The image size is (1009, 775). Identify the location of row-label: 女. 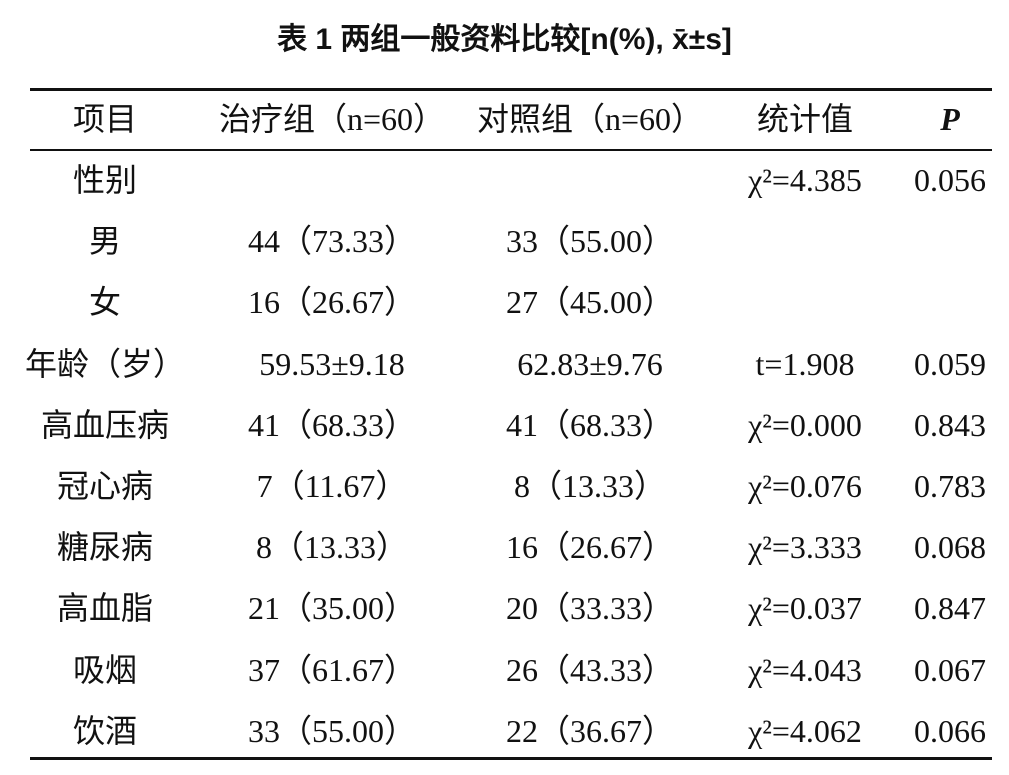
(105, 302).